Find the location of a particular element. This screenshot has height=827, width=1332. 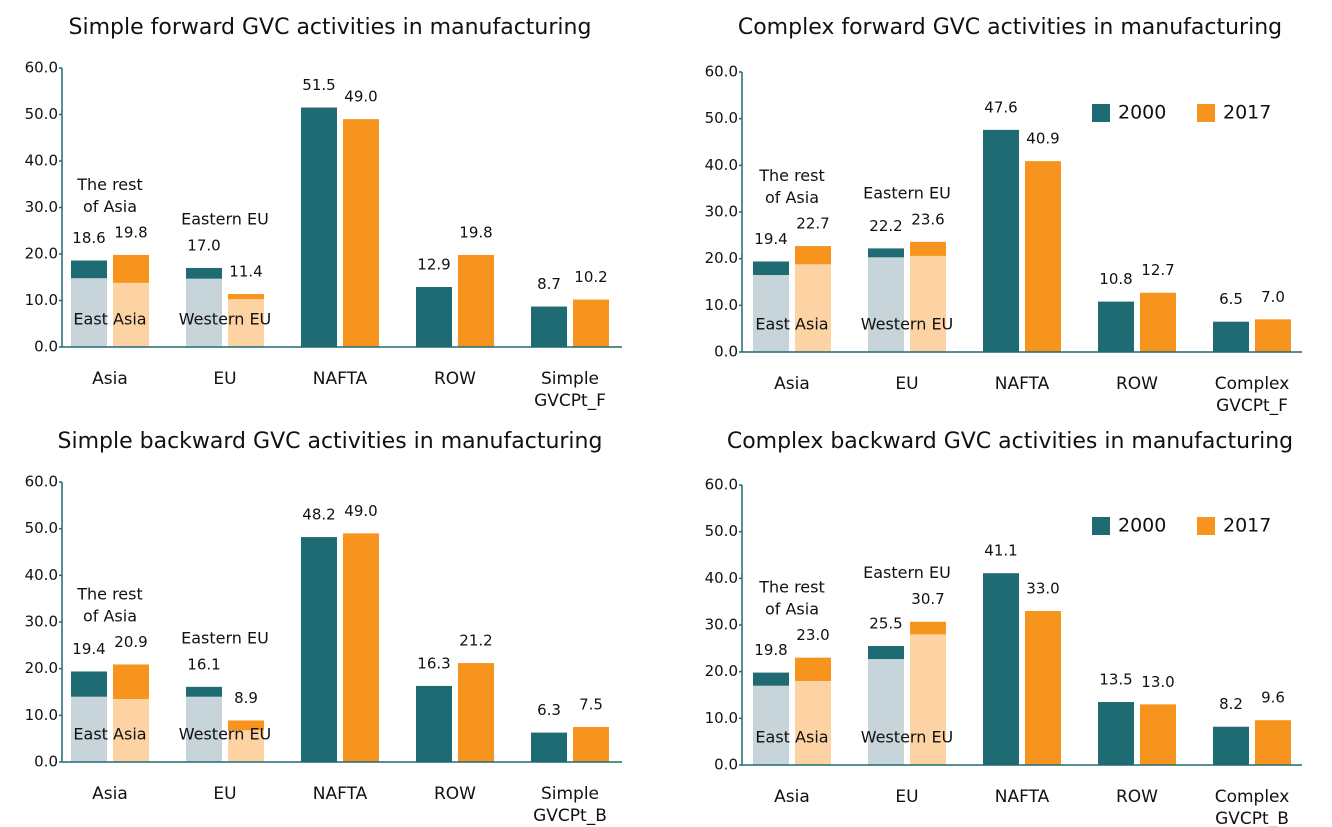

x-tick-label: Complex GVCPt_F is located at coordinates (1252, 395).